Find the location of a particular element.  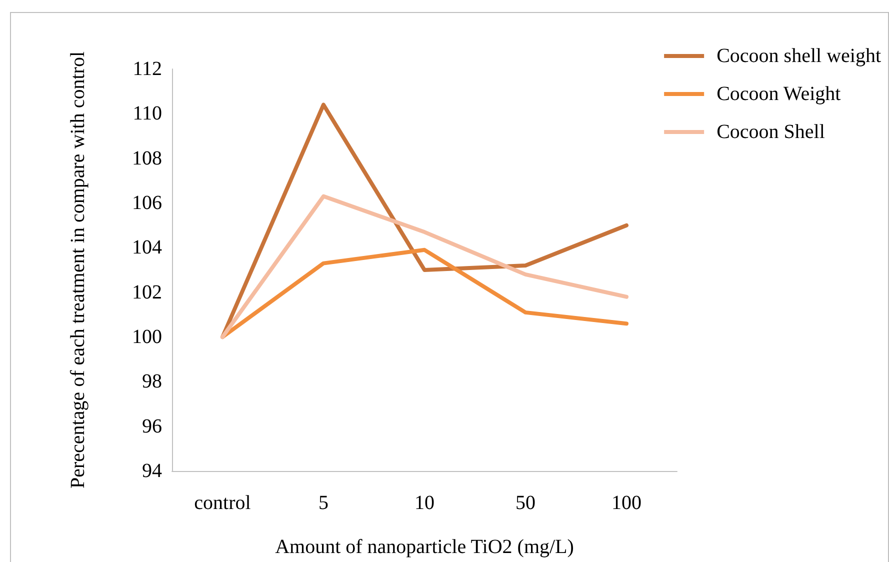

y-tick-label: 98 is located at coordinates (152, 381).